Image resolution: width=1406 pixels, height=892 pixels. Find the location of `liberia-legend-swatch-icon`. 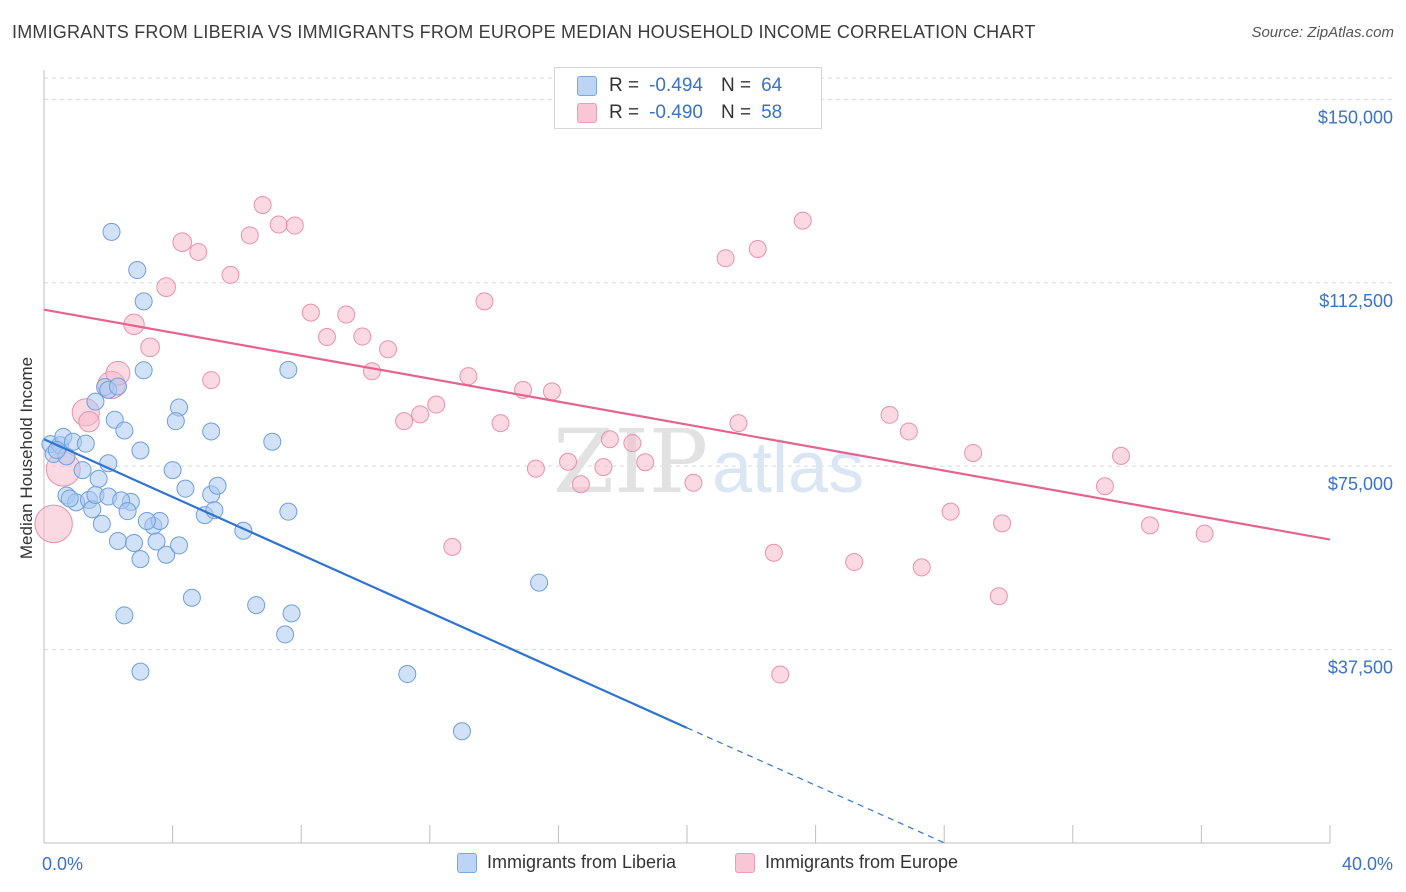

liberia-legend-swatch-icon is located at coordinates (467, 862).